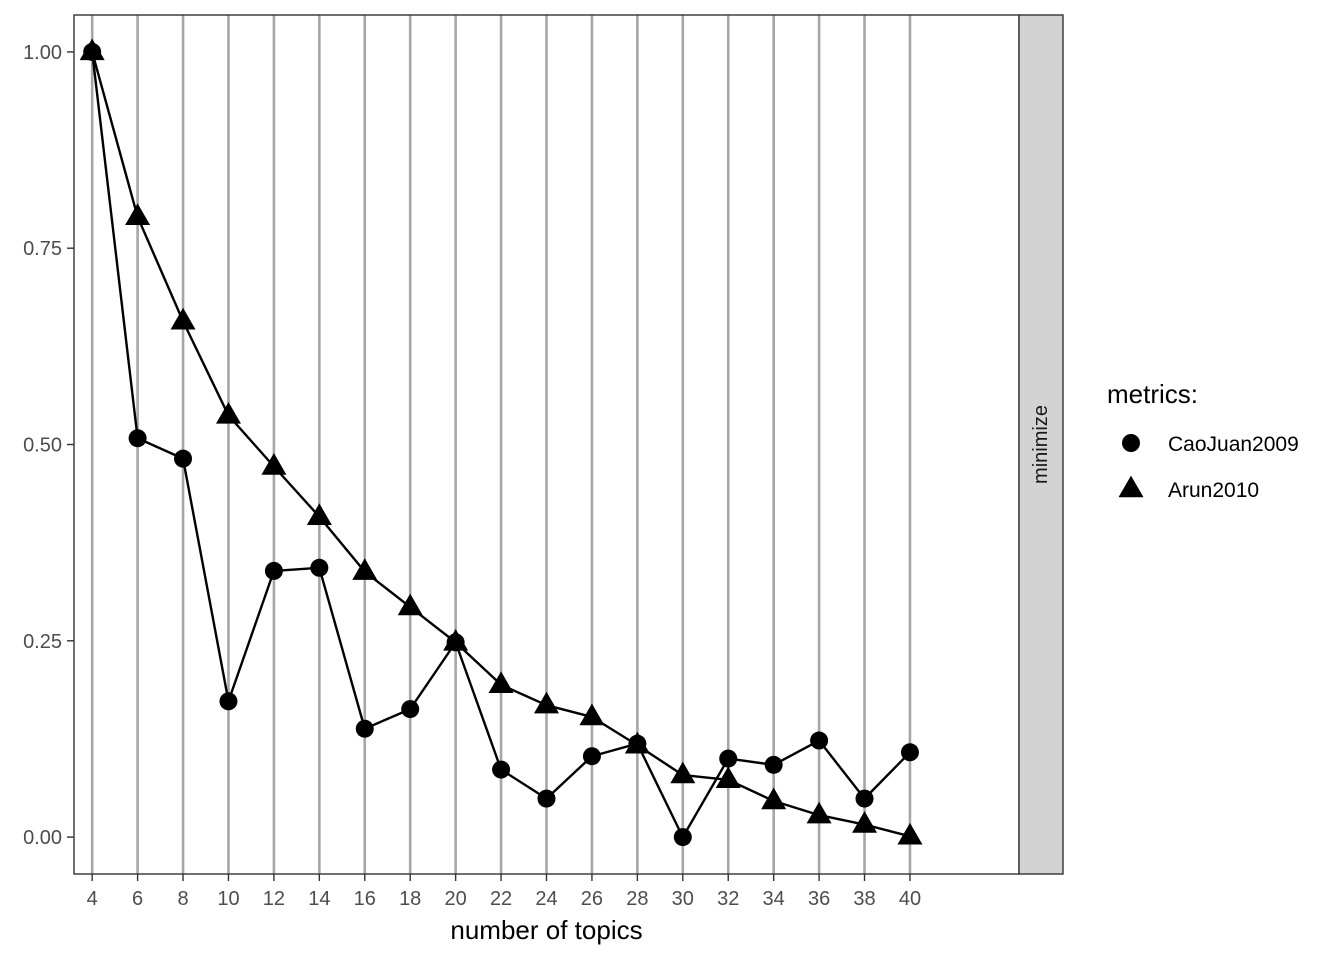  Describe the element at coordinates (42, 446) in the screenshot. I see `y-tick-label: 0.50` at that location.